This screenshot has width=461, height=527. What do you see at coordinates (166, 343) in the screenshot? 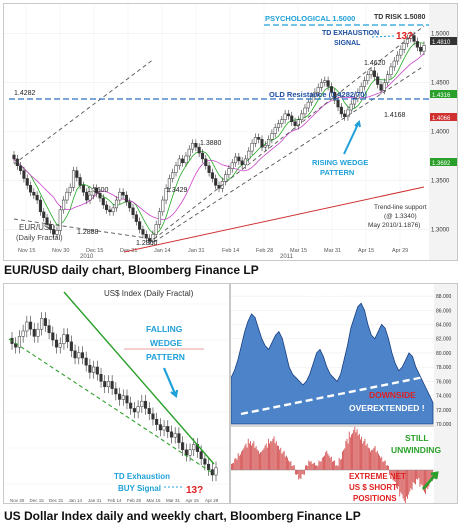
I see `label-falling-2: WEDGE` at bounding box center [166, 343].